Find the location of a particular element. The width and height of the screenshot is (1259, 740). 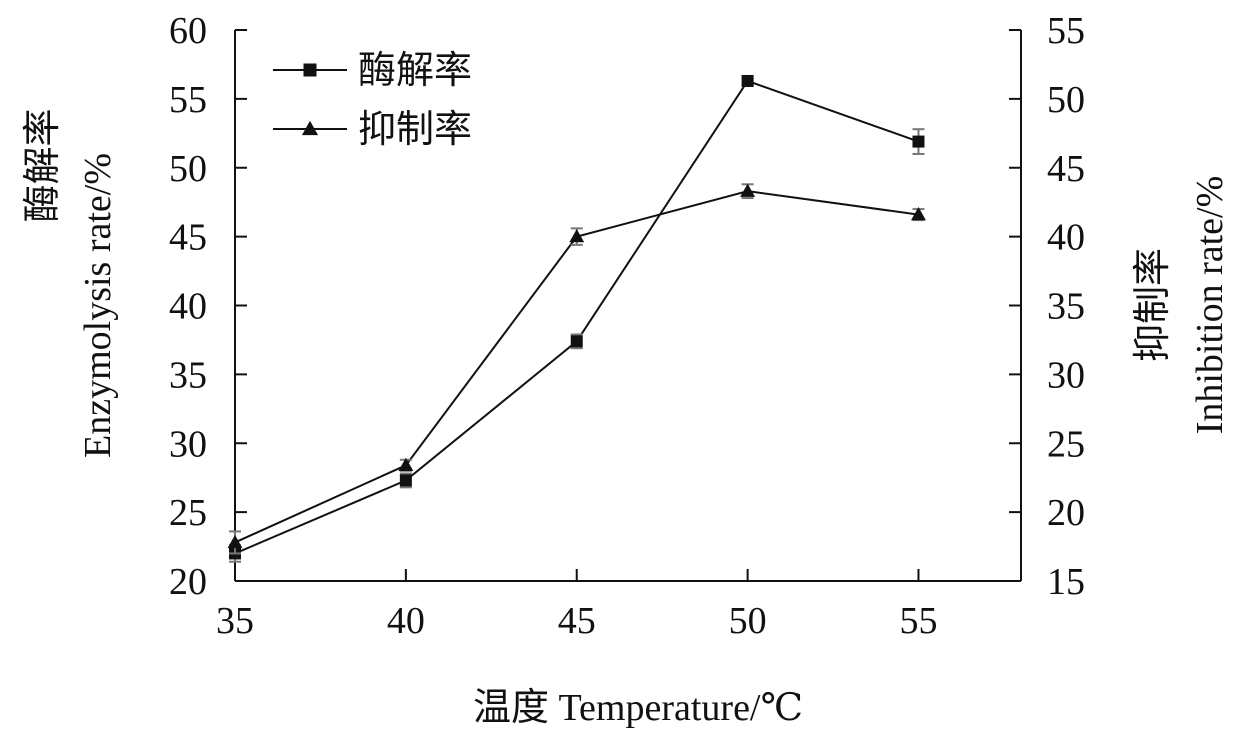

y-left-tick-label: 30 is located at coordinates (188, 444).